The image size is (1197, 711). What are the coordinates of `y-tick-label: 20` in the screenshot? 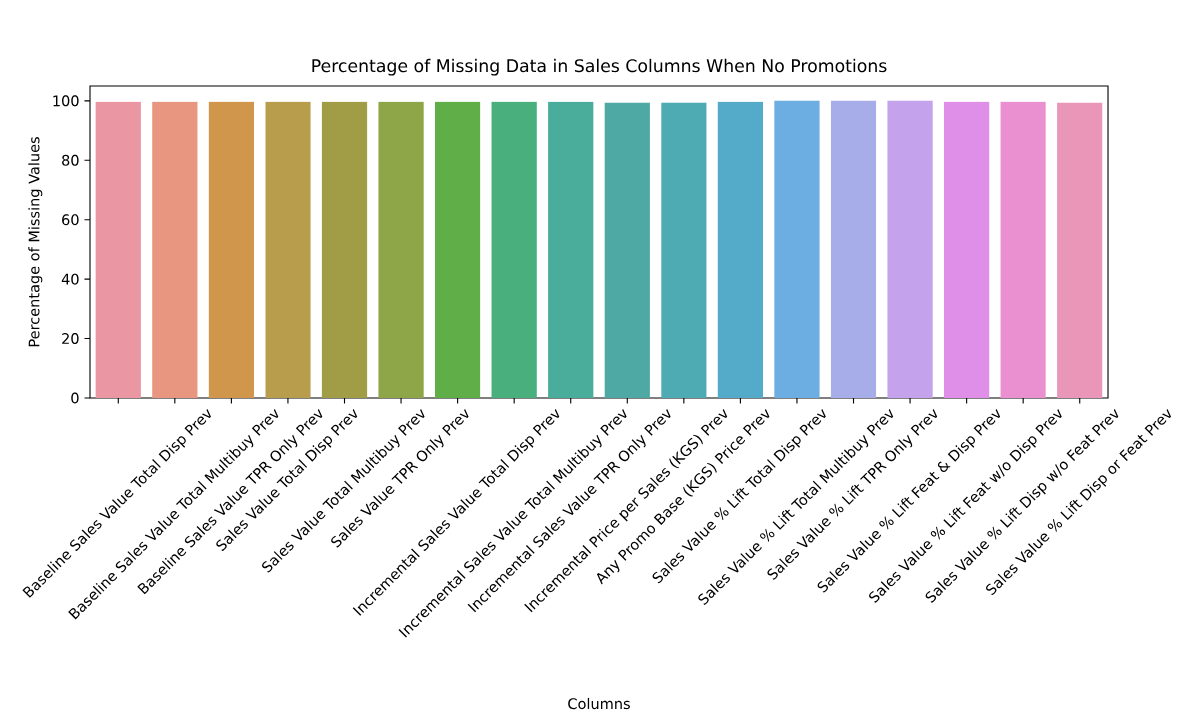 It's located at (70, 339).